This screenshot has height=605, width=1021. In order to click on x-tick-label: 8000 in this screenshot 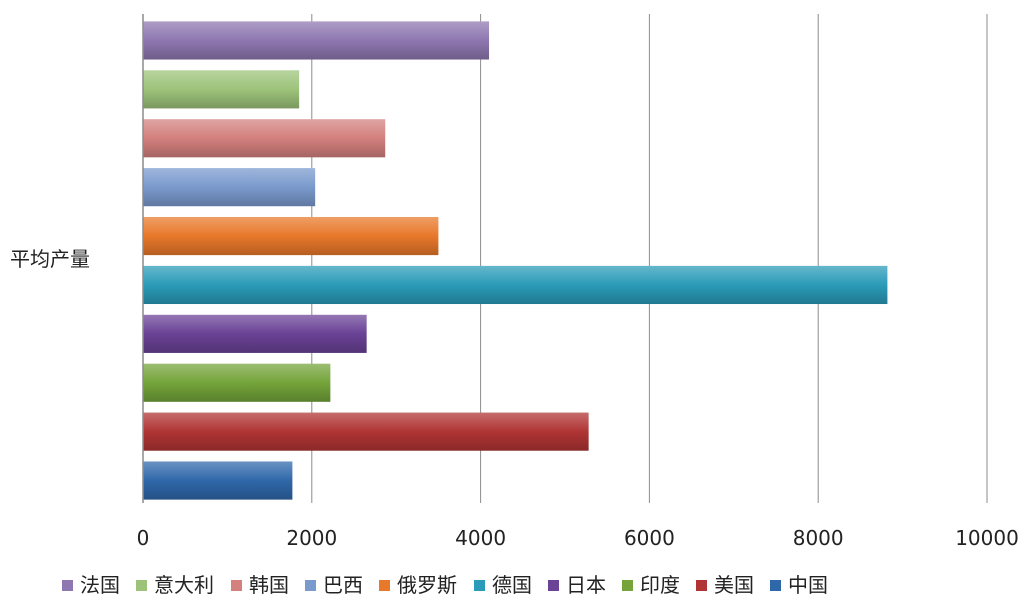, I will do `click(818, 538)`.